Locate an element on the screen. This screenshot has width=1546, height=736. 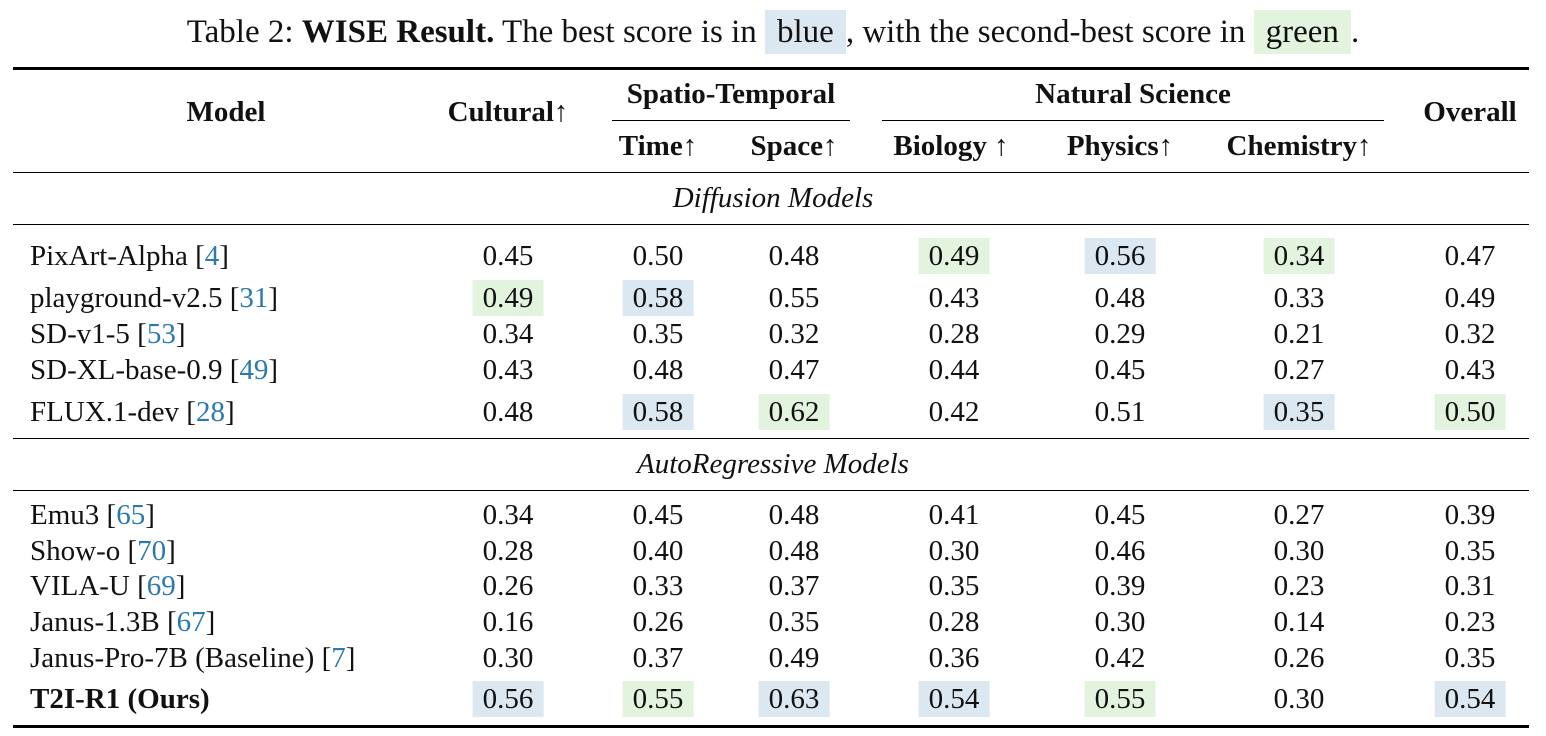
score-overall: 0.47 is located at coordinates (1470, 256).